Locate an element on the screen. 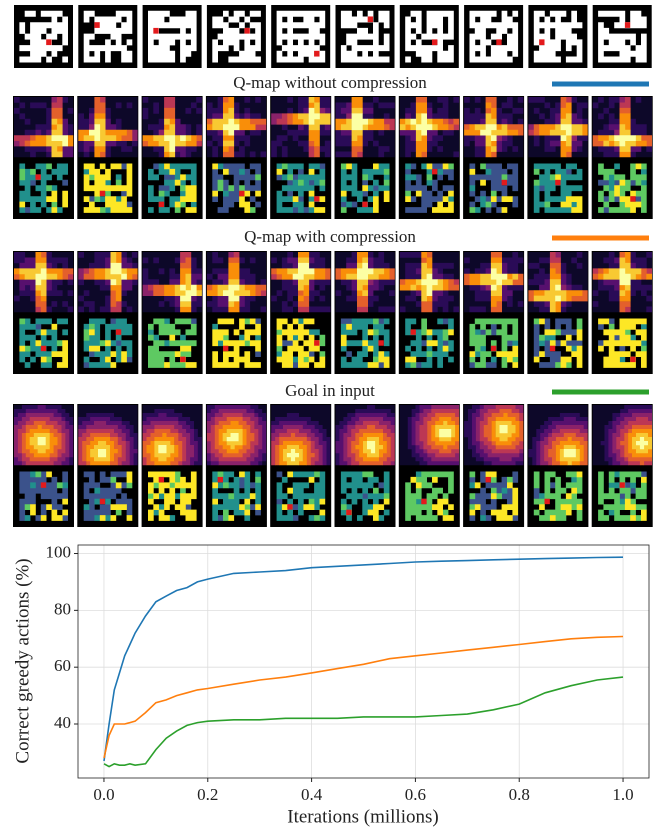 The image size is (655, 831). legend-label: Q-map with compression is located at coordinates (330, 236).